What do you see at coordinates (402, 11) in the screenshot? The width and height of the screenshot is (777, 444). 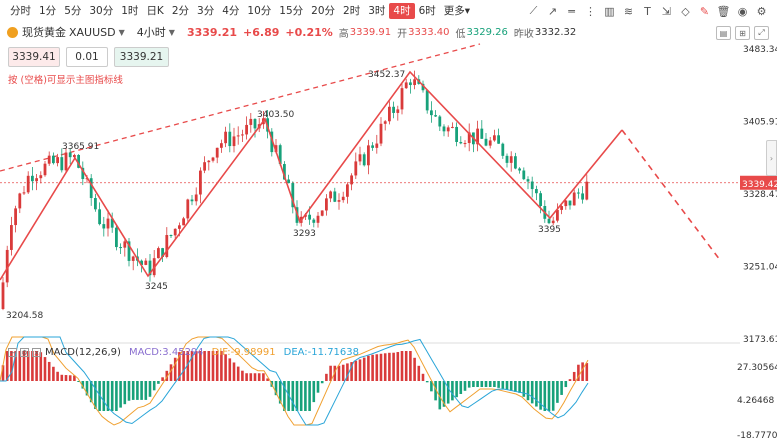 I see `tab-14: 4时` at bounding box center [402, 11].